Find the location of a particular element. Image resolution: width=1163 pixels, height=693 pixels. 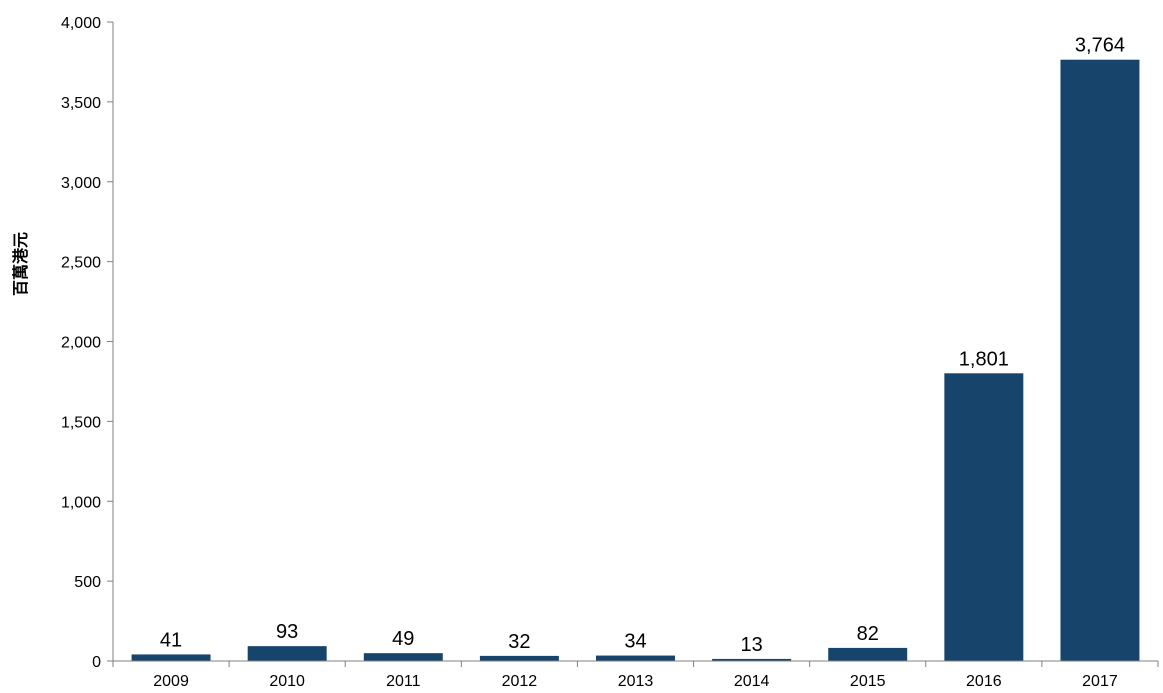

y-tick-label-2000: 2,000 is located at coordinates (81, 343).